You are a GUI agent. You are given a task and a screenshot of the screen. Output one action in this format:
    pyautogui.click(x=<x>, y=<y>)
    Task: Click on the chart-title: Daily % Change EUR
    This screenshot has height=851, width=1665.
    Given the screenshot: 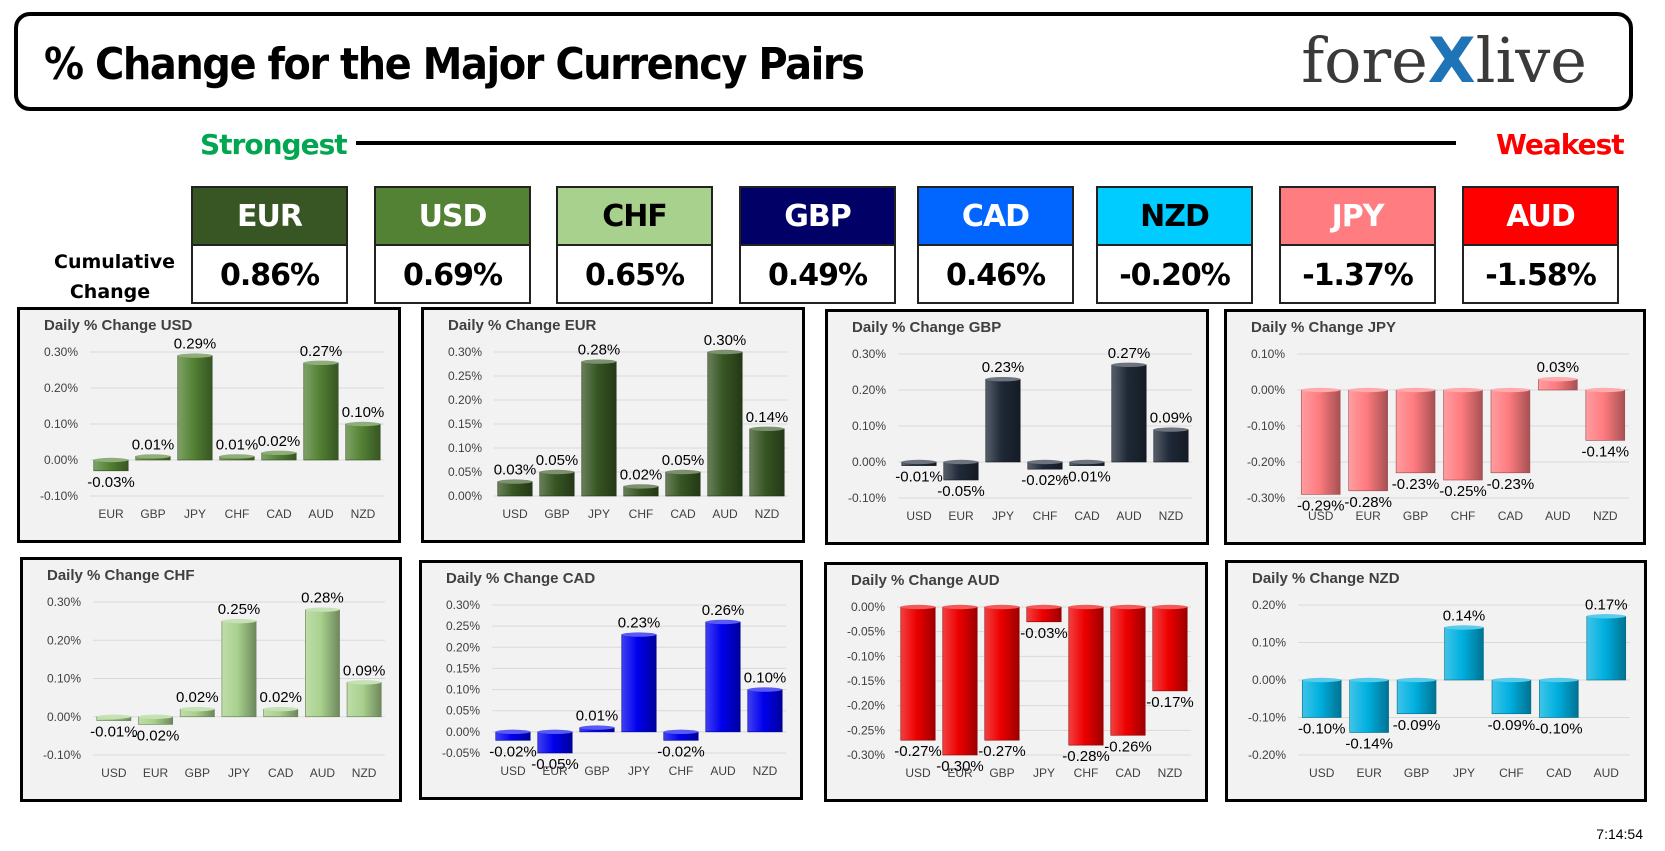 What is the action you would take?
    pyautogui.click(x=522, y=325)
    